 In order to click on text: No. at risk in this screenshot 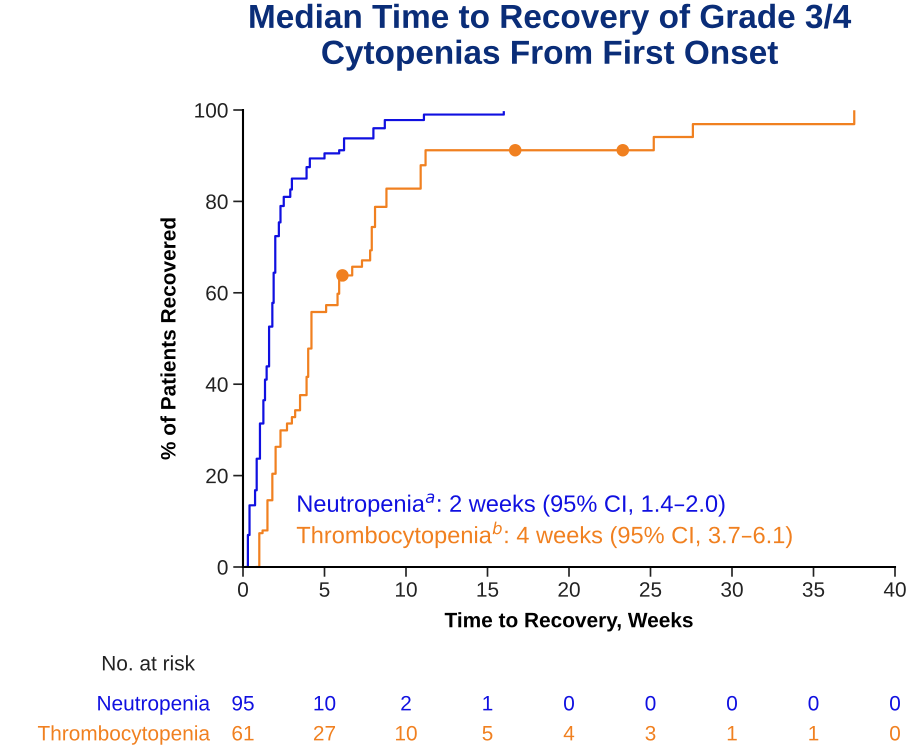, I will do `click(149, 663)`.